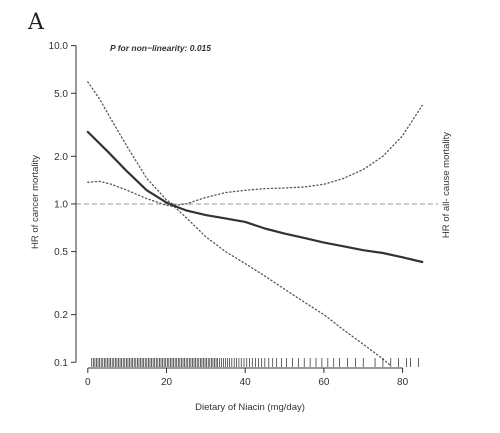  What do you see at coordinates (246, 382) in the screenshot?
I see `x-tick-label: 40` at bounding box center [246, 382].